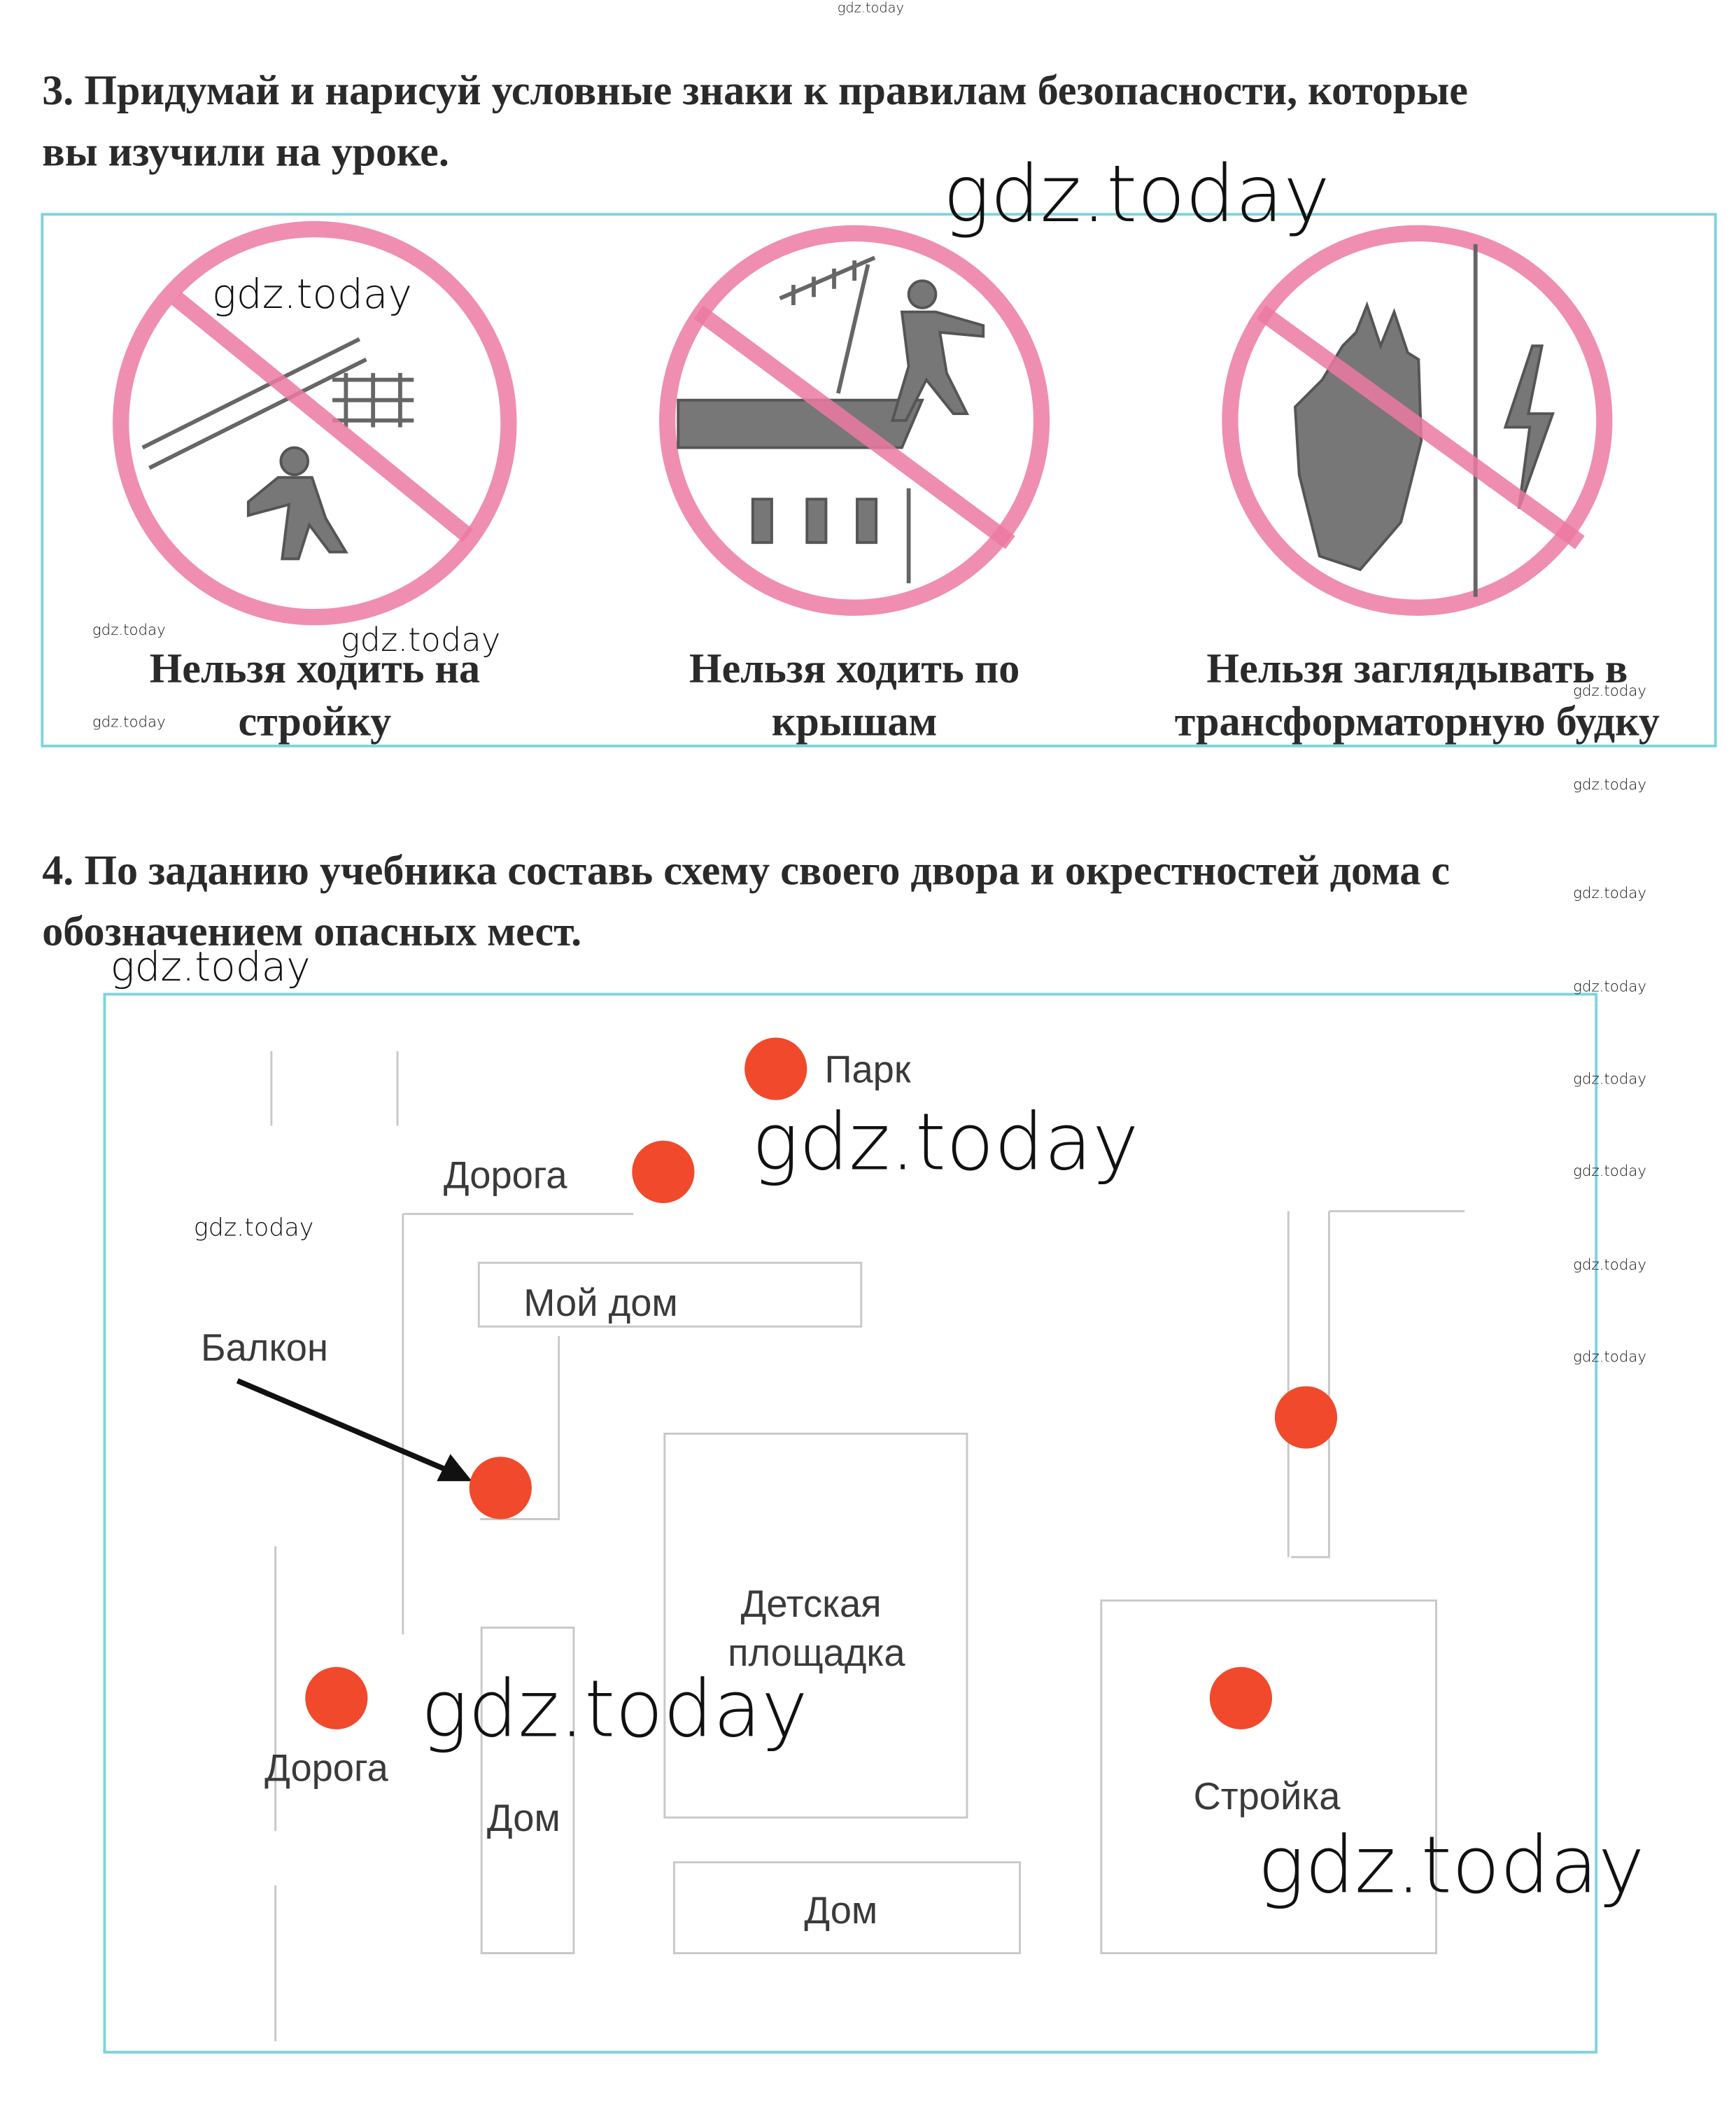 The width and height of the screenshot is (1736, 2120). What do you see at coordinates (854, 668) in the screenshot?
I see `sign-caption: Нельзя ходить по` at bounding box center [854, 668].